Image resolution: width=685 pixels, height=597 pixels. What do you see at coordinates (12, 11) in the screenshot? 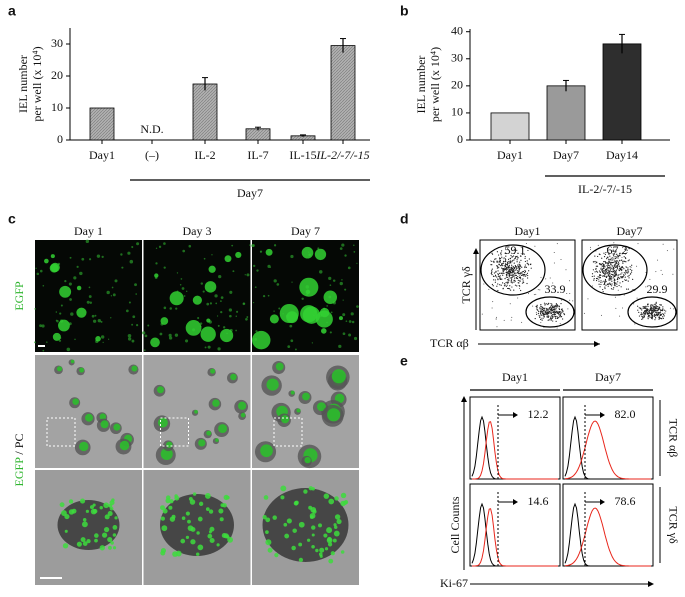
I see `panel-label: a` at bounding box center [12, 11].